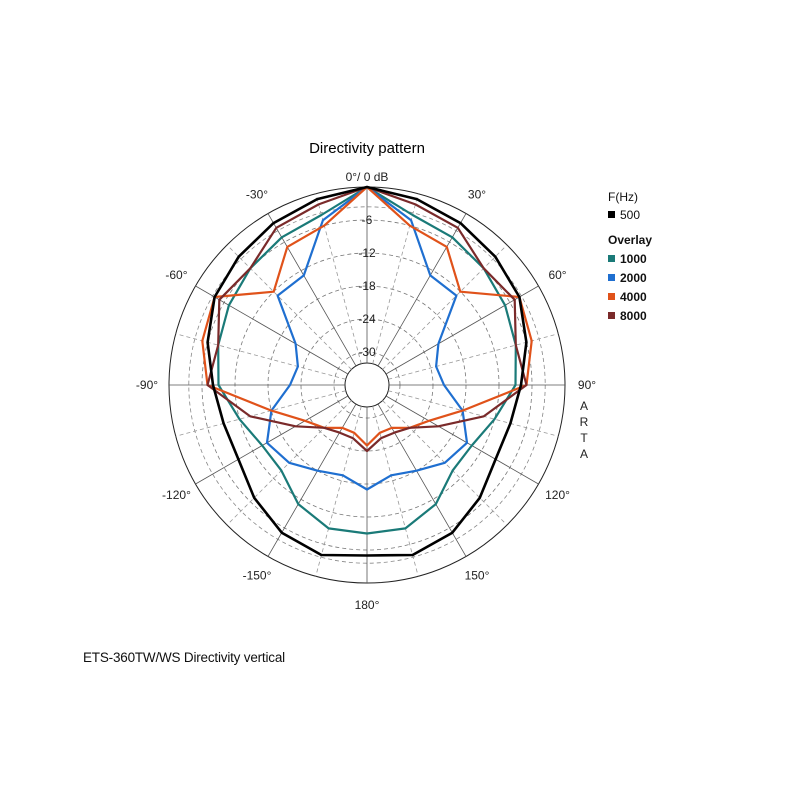 The height and width of the screenshot is (800, 800). Describe the element at coordinates (367, 253) in the screenshot. I see `db-tick-label: -12` at that location.